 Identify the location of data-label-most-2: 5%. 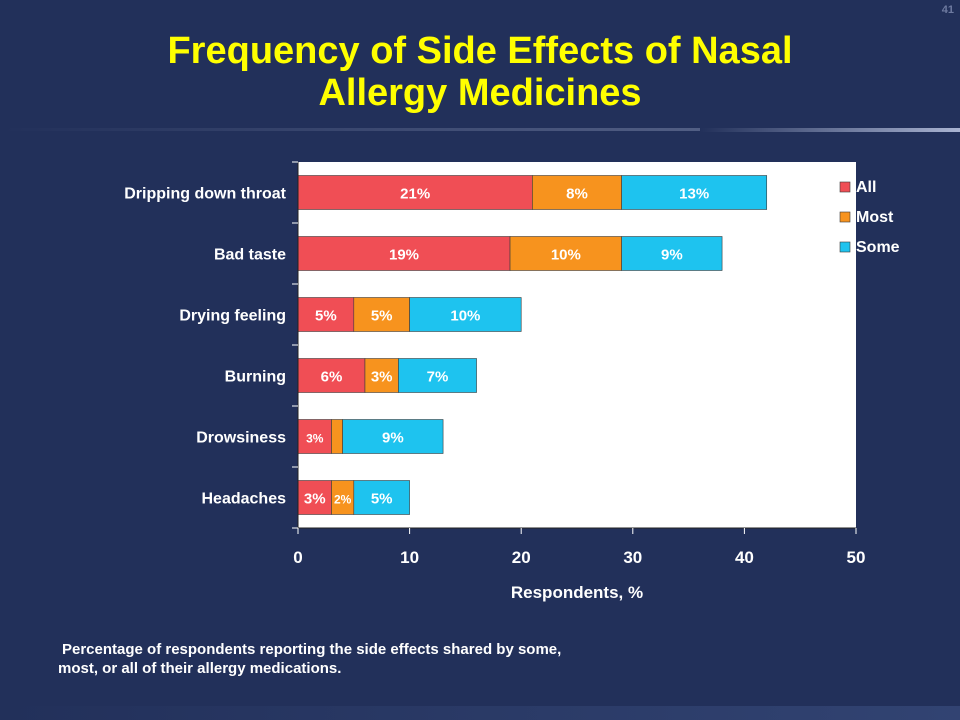
(382, 316).